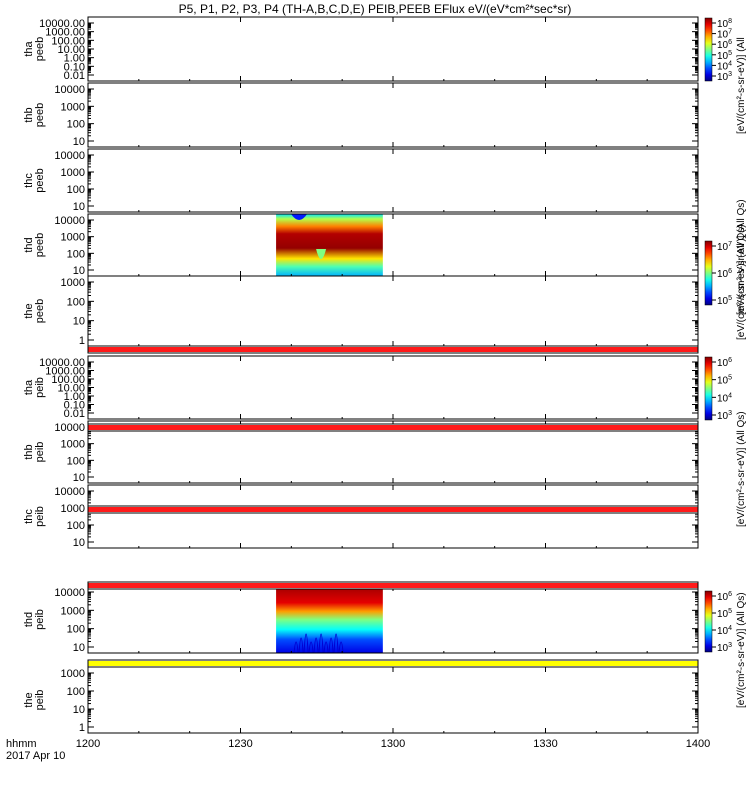  What do you see at coordinates (29, 699) in the screenshot?
I see `panel-probe-label: the` at bounding box center [29, 699].